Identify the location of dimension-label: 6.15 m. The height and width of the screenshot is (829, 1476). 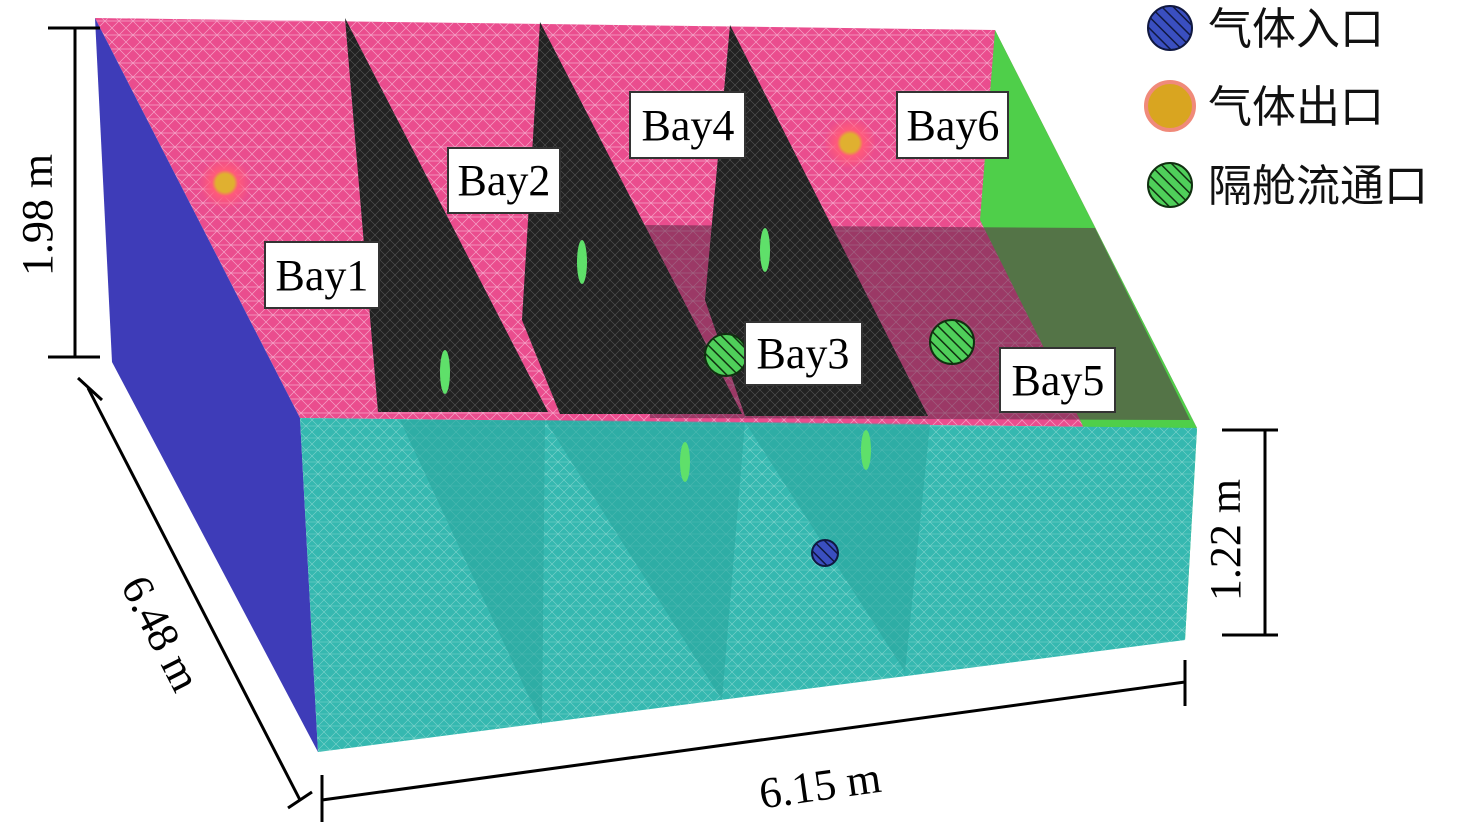
(820, 786).